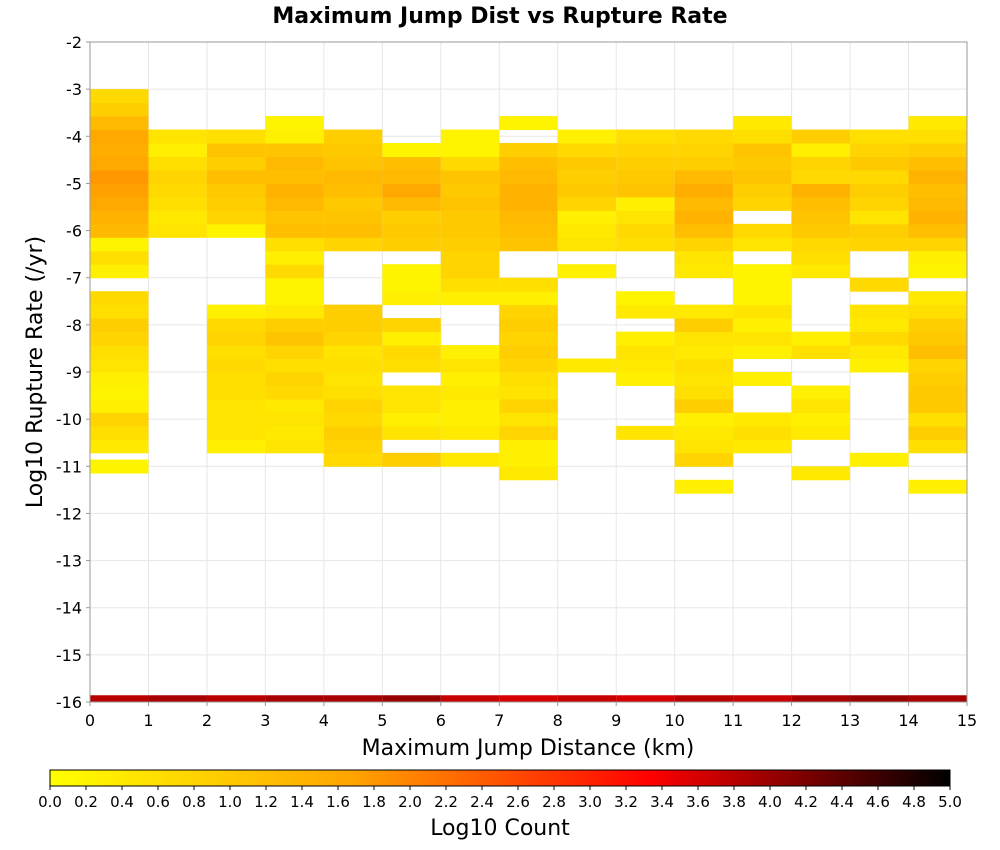  I want to click on x-tick-label: 7, so click(499, 720).